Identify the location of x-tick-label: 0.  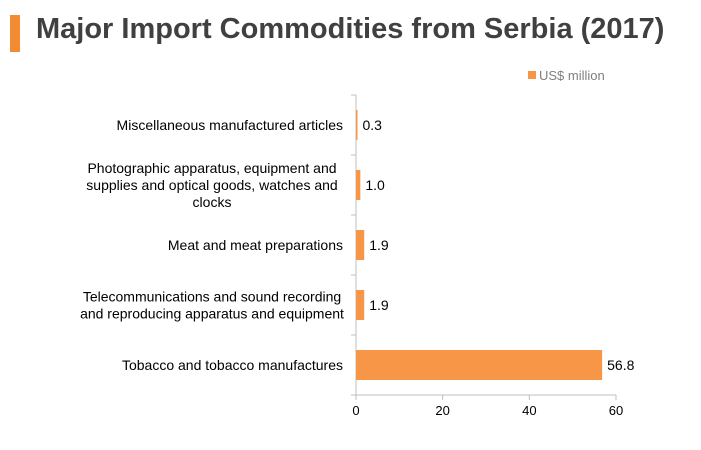
(355, 410).